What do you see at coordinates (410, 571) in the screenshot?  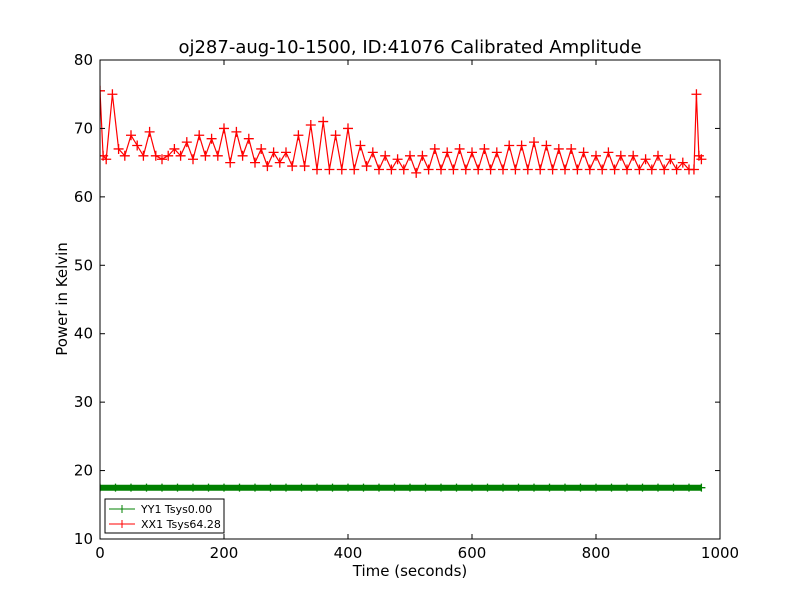 I see `x-axis-label: Time (seconds)` at bounding box center [410, 571].